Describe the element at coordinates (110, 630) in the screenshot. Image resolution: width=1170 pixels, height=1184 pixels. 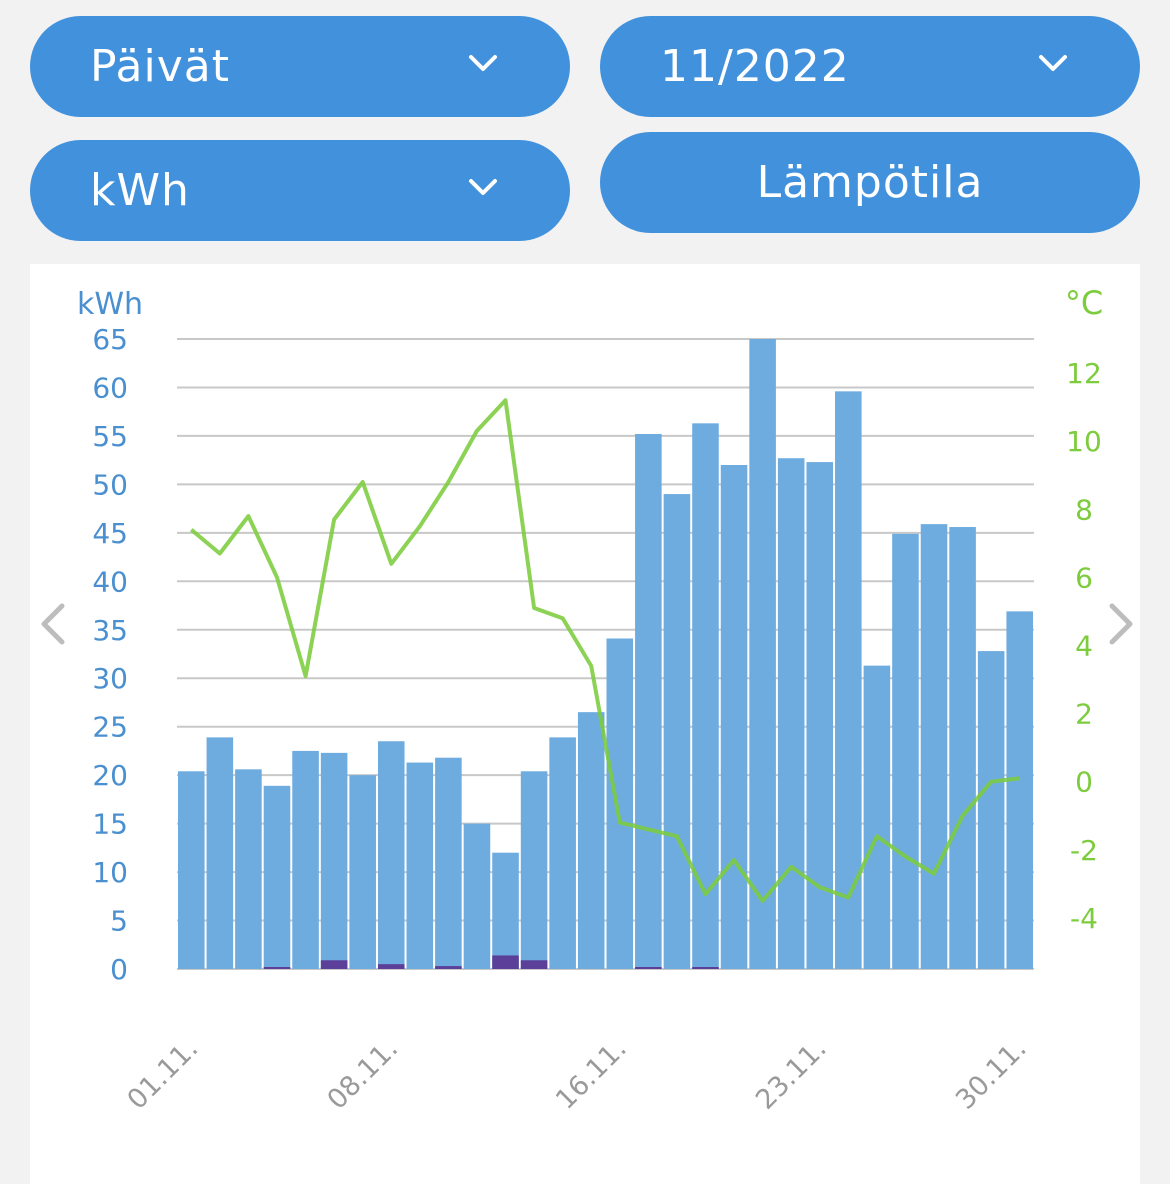
I see `left-tick-label: 35` at that location.